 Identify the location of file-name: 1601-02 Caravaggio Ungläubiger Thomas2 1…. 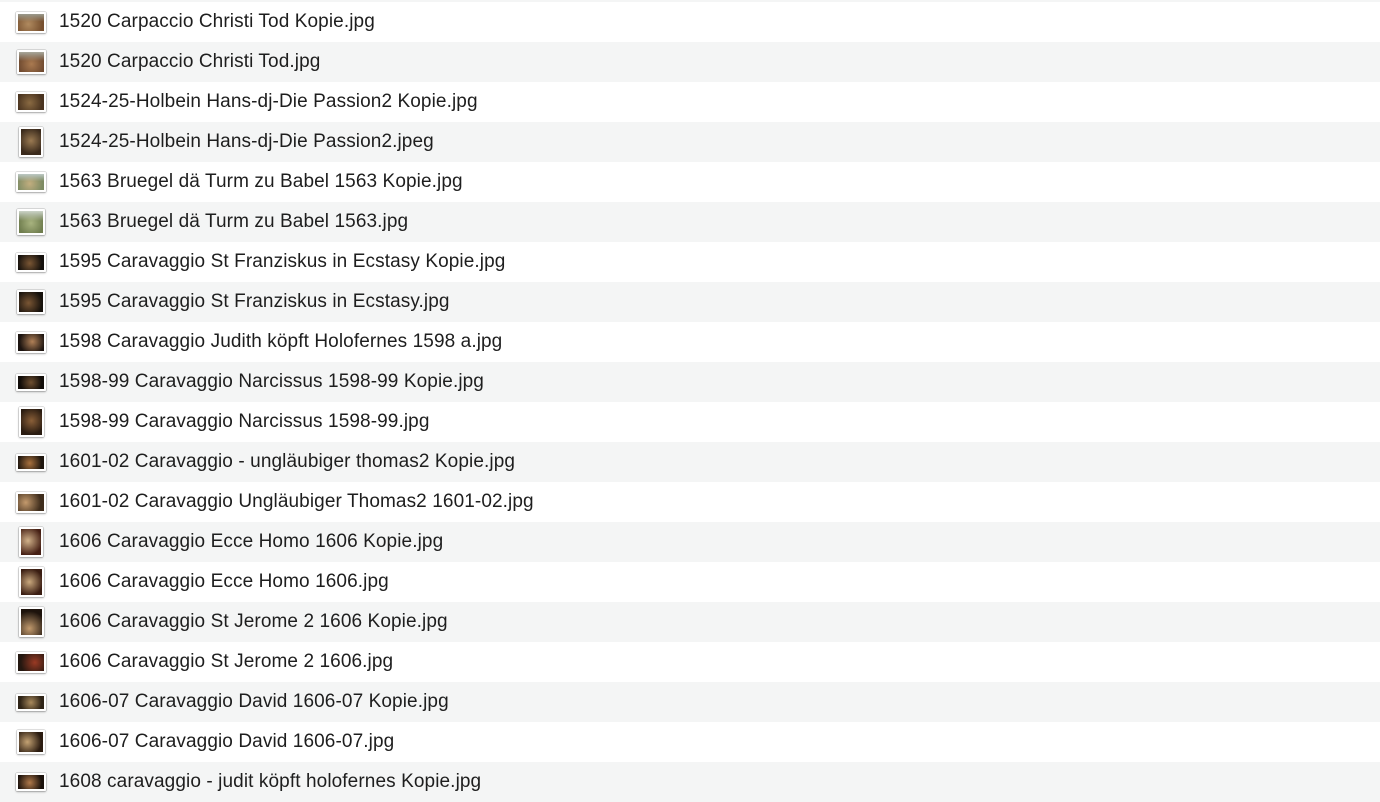
(296, 501).